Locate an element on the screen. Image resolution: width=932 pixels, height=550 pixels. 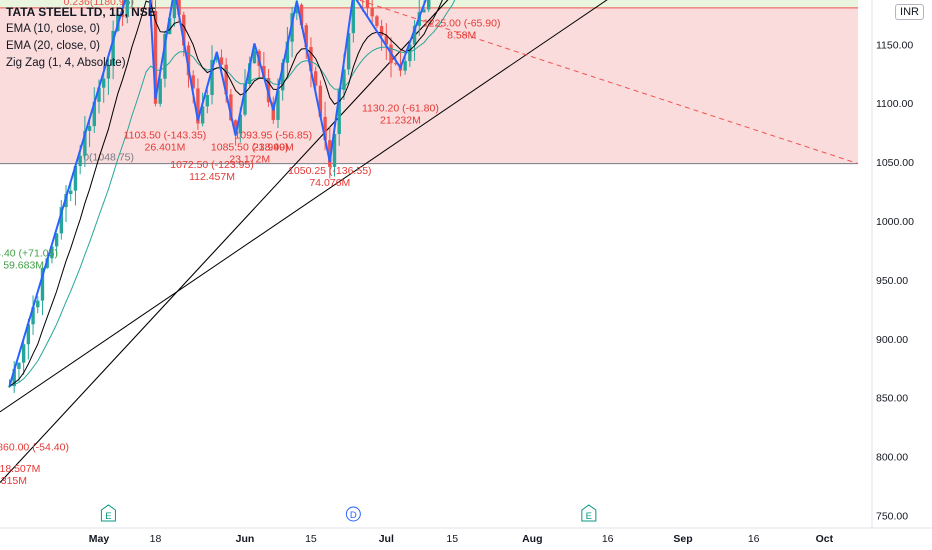
dividend-marker is located at coordinates (353, 514).